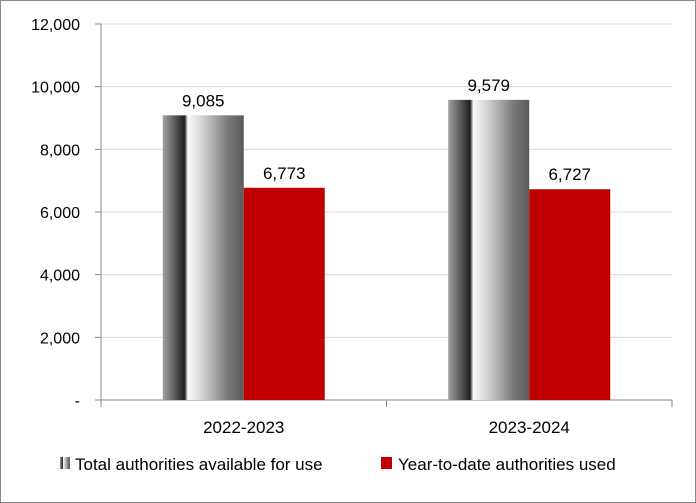 The width and height of the screenshot is (696, 503). I want to click on data-label: 6,773, so click(284, 173).